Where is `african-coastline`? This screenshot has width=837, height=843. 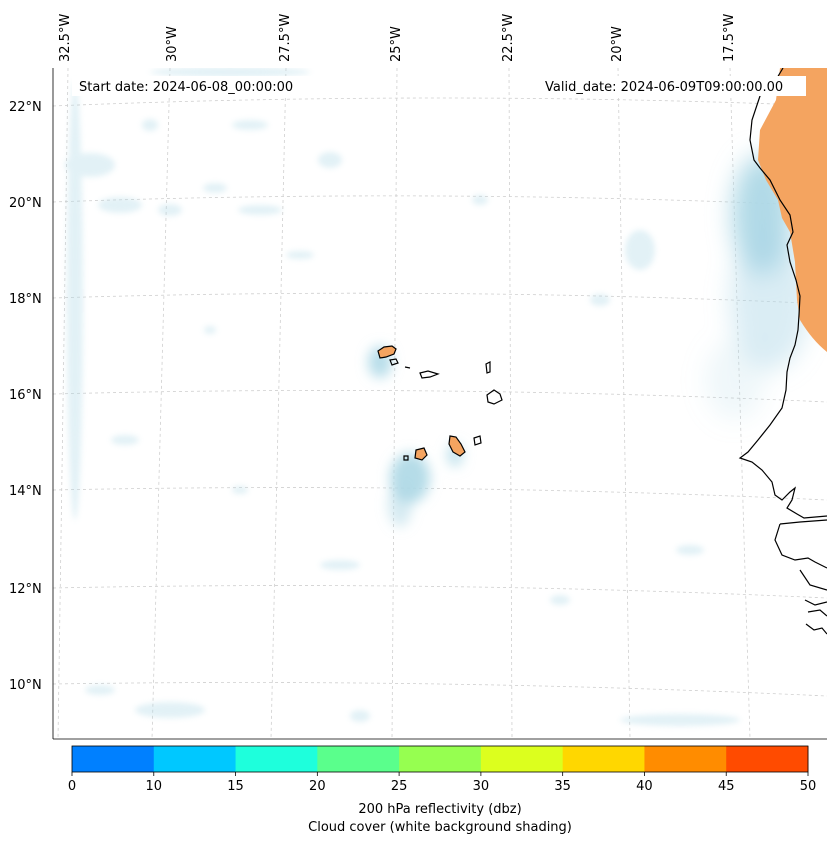 african-coastline is located at coordinates (782, 293).